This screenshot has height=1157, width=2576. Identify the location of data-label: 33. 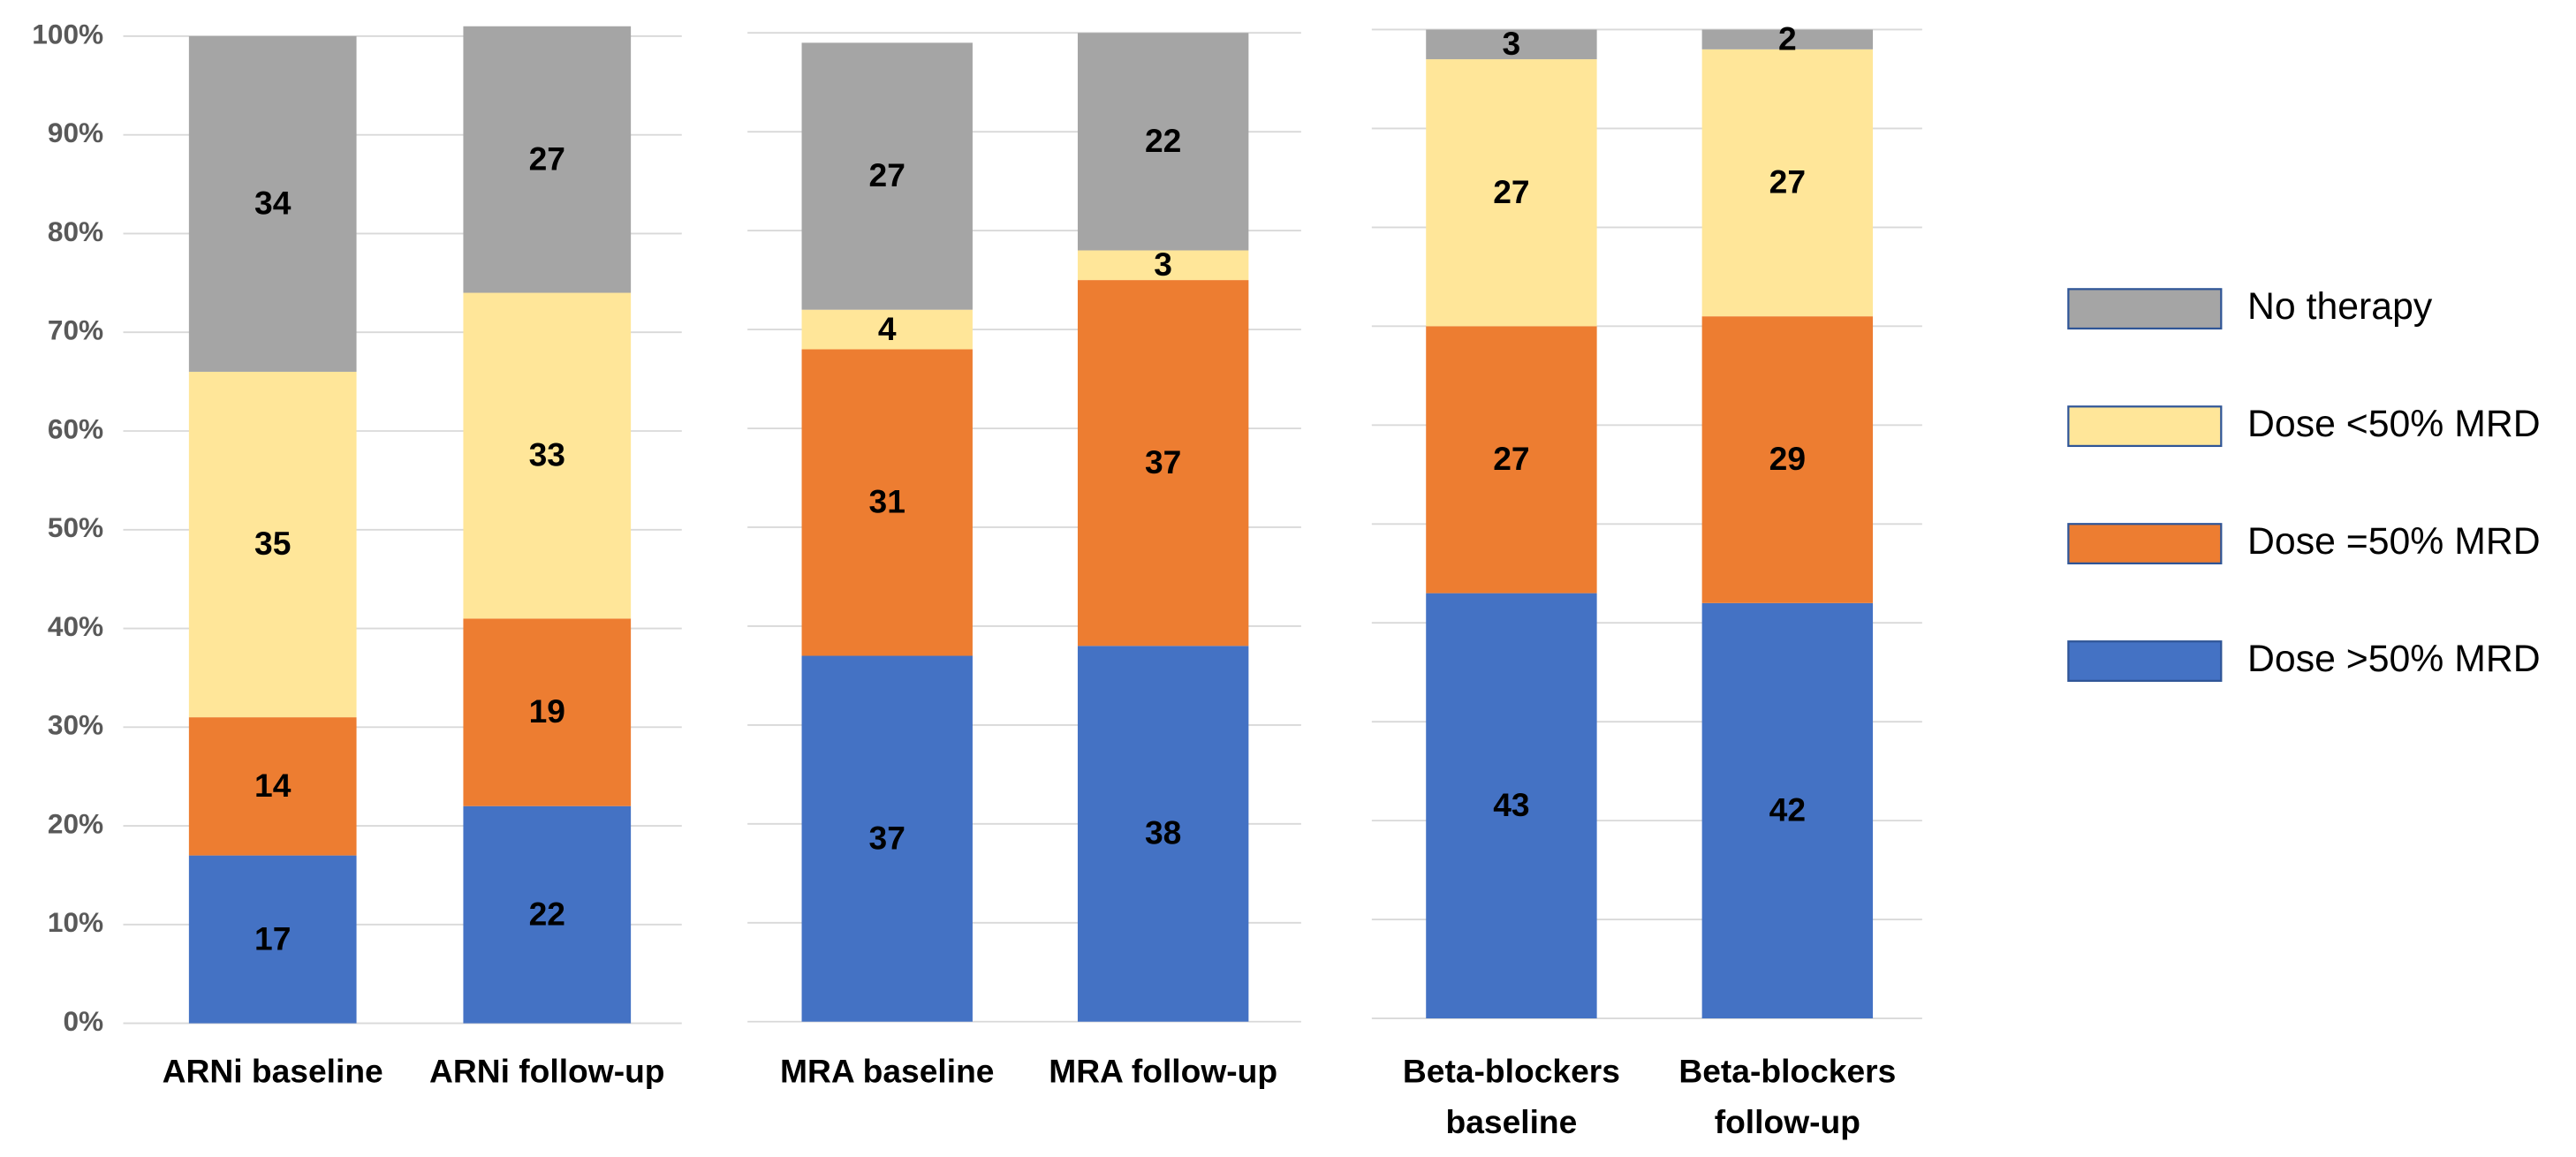
(547, 454).